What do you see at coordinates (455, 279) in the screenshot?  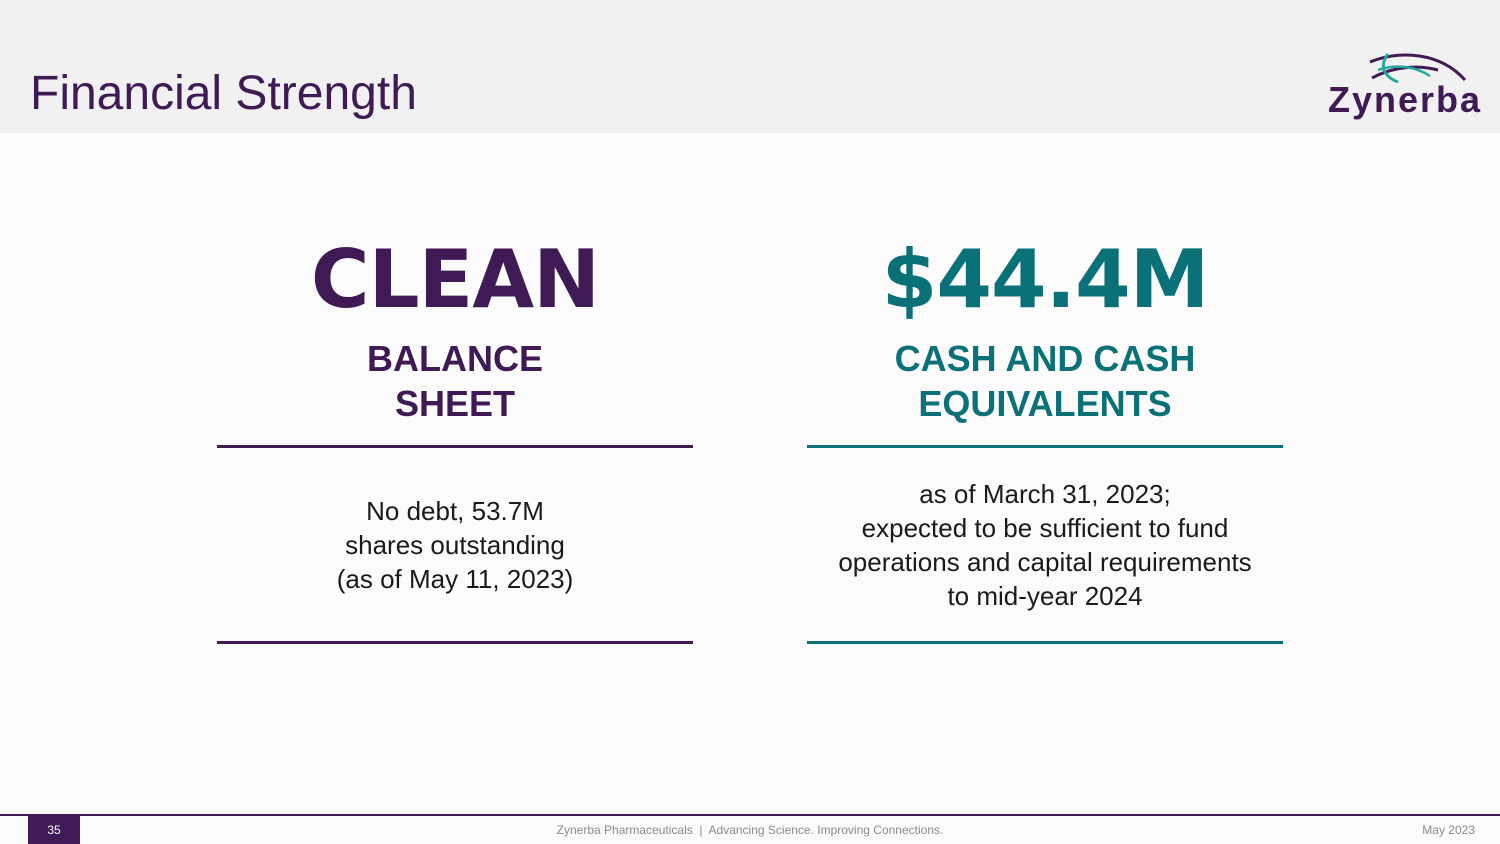 I see `balance-sheet-headline: CLEAN` at bounding box center [455, 279].